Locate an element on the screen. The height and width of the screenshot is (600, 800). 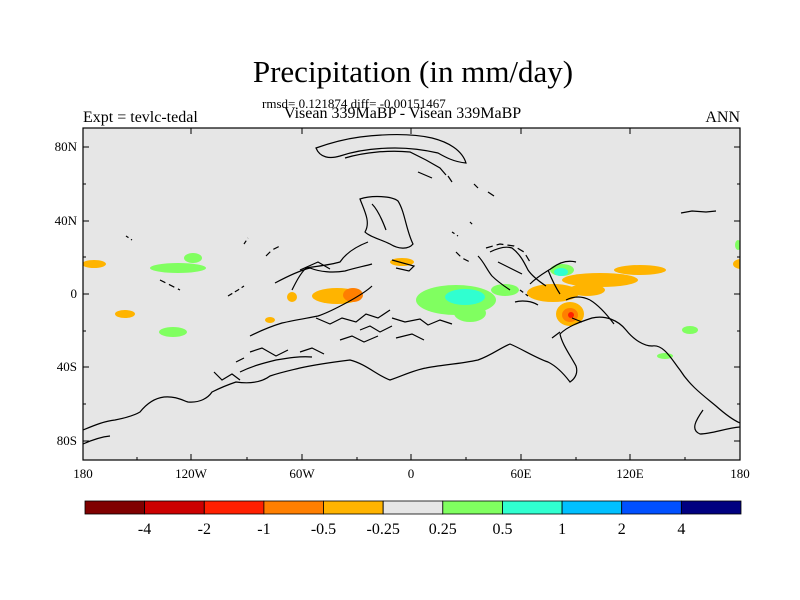
lat-tick-label: 40S is located at coordinates (67, 366).